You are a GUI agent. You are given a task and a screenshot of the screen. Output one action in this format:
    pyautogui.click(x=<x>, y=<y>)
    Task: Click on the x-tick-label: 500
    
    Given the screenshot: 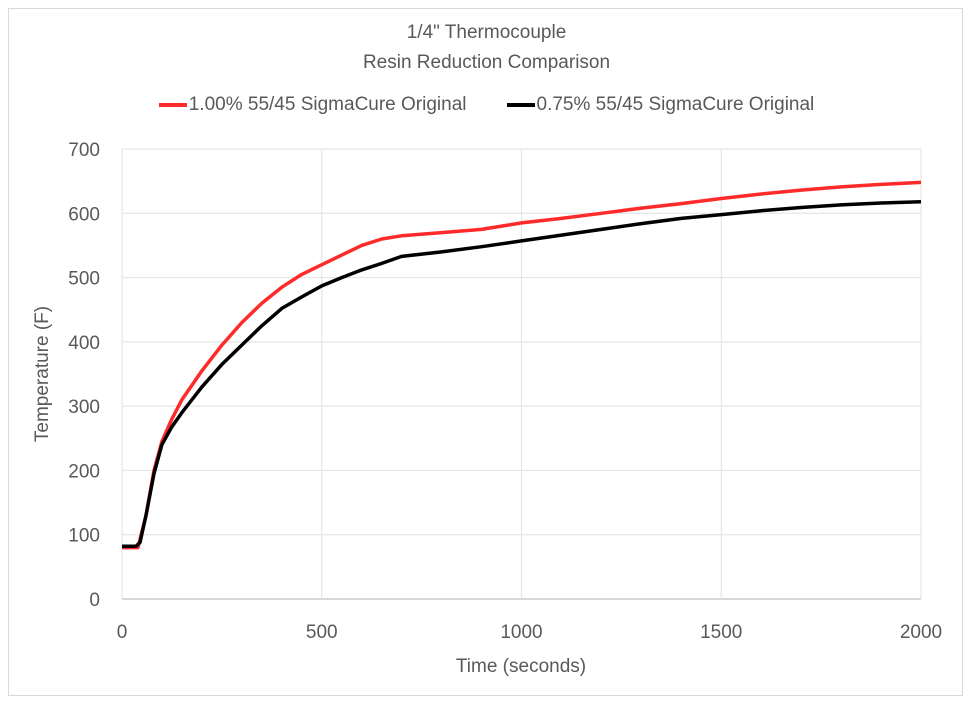 What is the action you would take?
    pyautogui.click(x=322, y=632)
    